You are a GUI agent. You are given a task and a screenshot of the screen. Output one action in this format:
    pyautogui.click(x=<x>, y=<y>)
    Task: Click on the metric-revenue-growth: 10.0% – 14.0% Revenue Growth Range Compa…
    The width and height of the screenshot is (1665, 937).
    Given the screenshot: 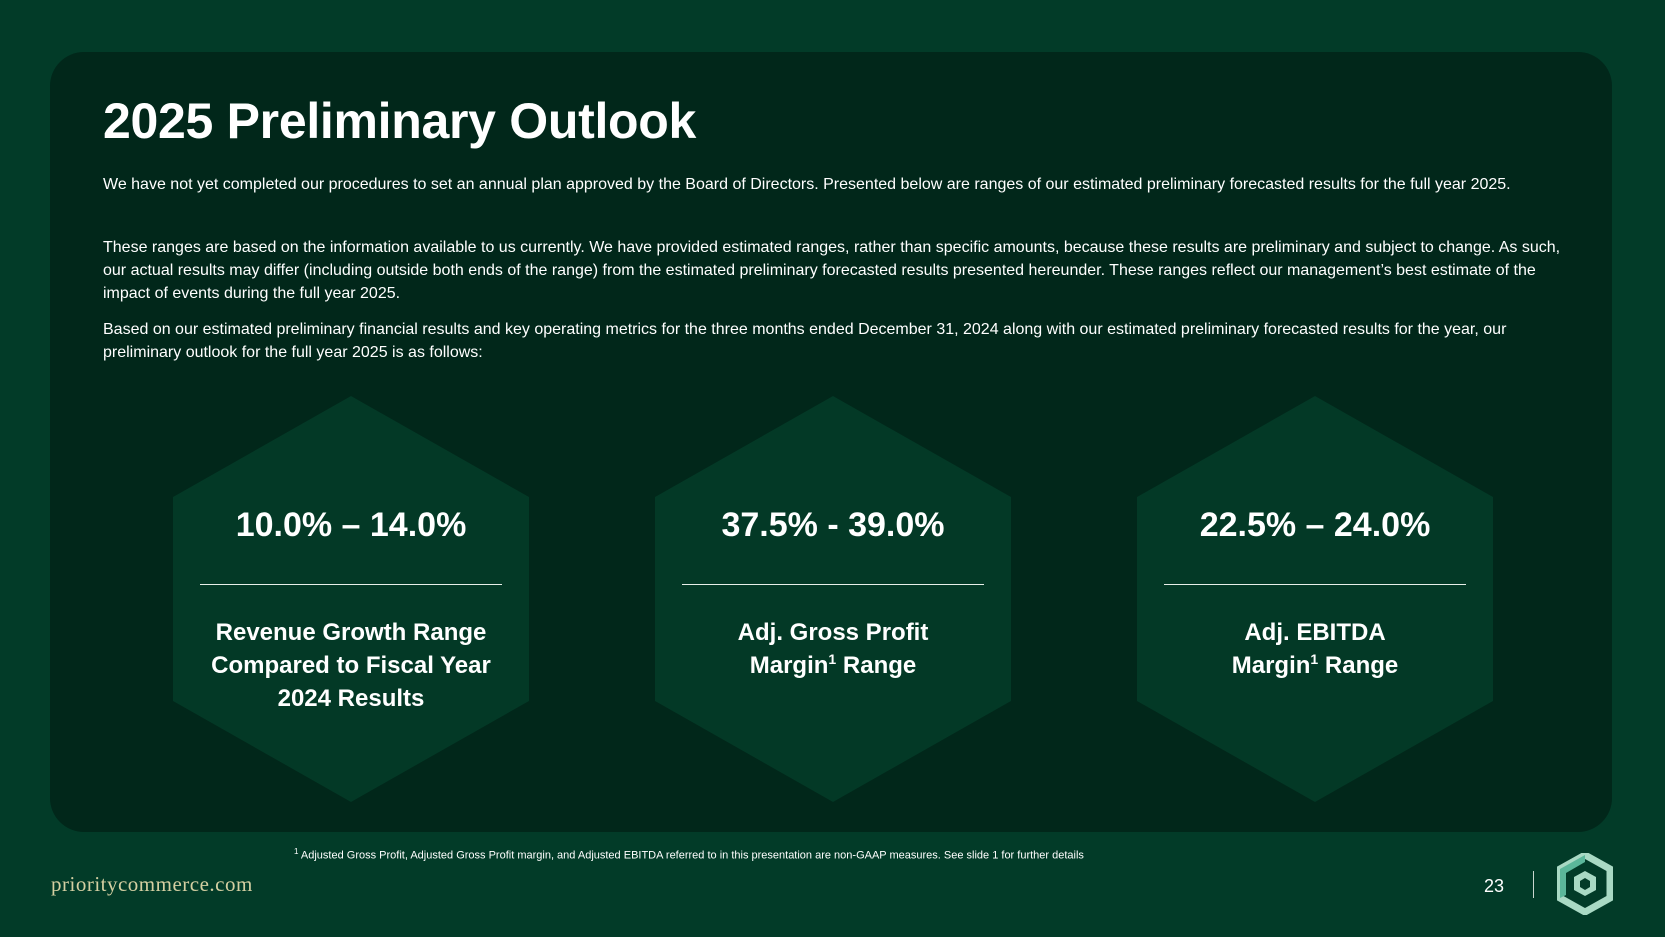 What is the action you would take?
    pyautogui.click(x=351, y=599)
    